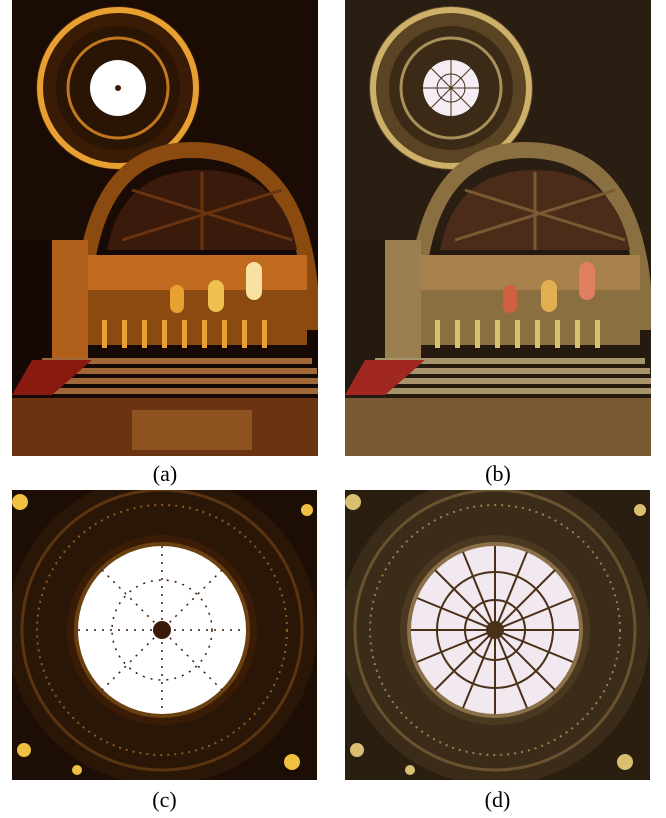 The width and height of the screenshot is (666, 818). What do you see at coordinates (164, 799) in the screenshot?
I see `caption-c: (c)` at bounding box center [164, 799].